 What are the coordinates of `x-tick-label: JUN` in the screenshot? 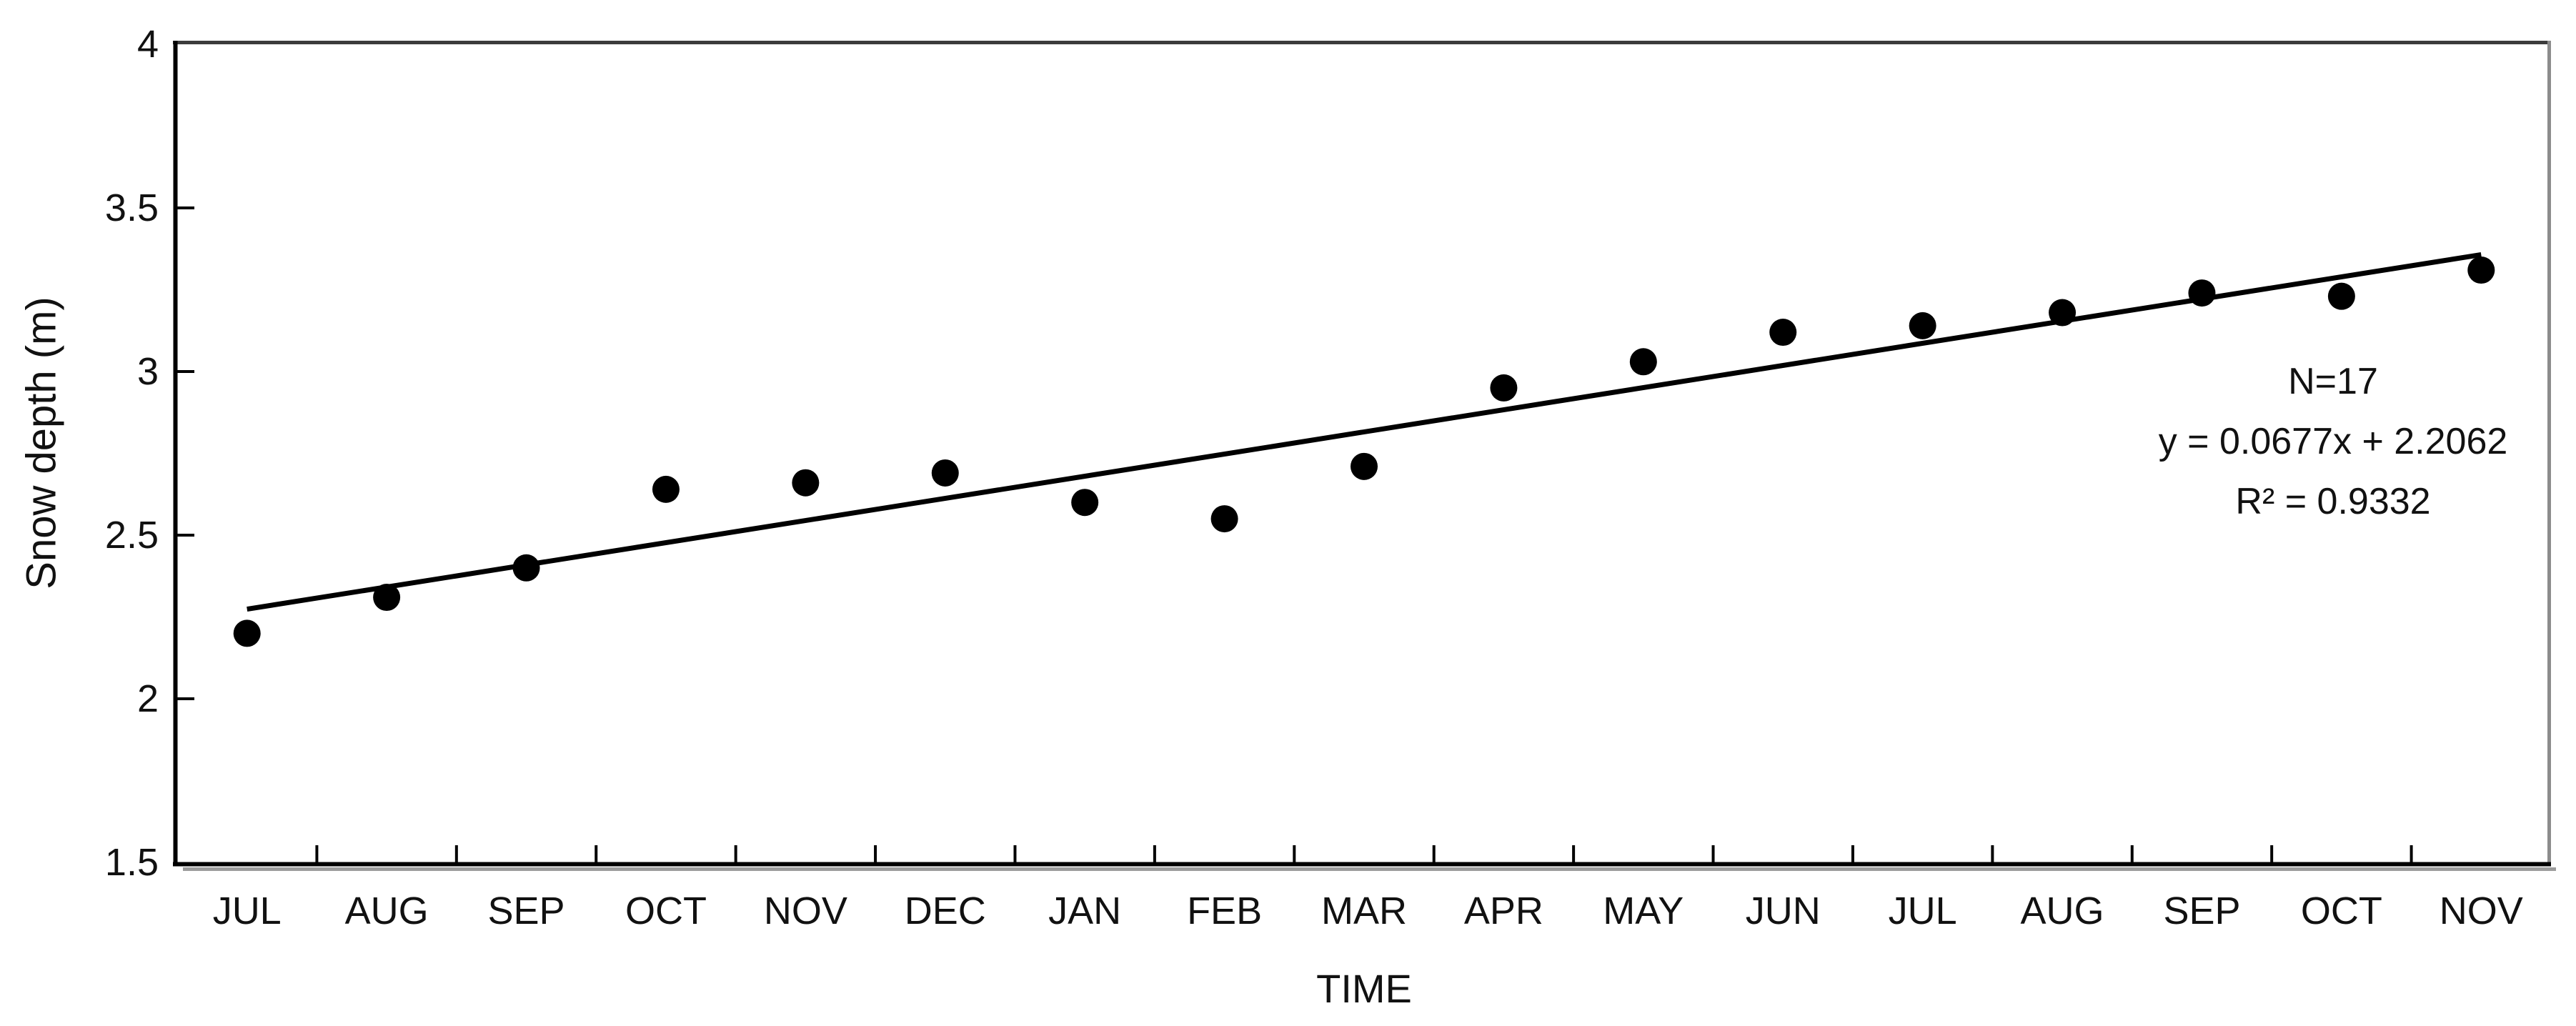 It's located at (1783, 911).